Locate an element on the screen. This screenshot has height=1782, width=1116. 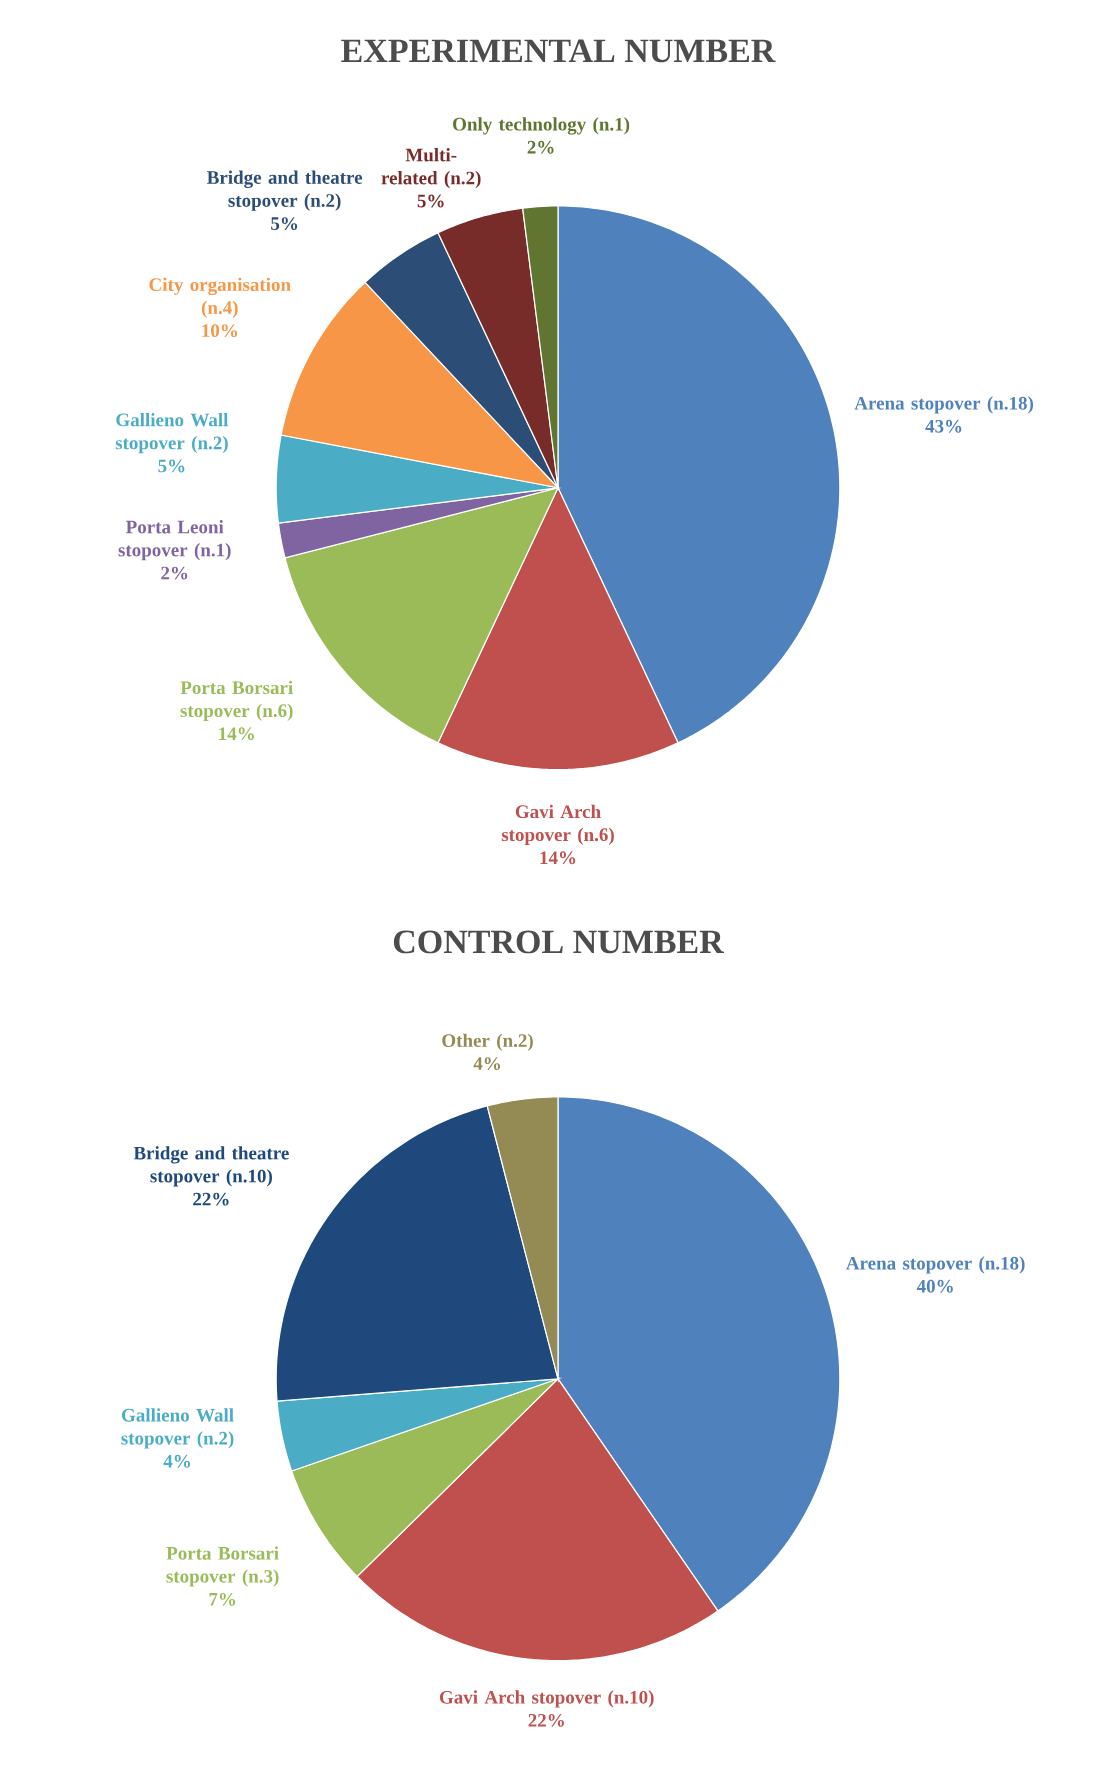
data-label: 10% is located at coordinates (220, 331).